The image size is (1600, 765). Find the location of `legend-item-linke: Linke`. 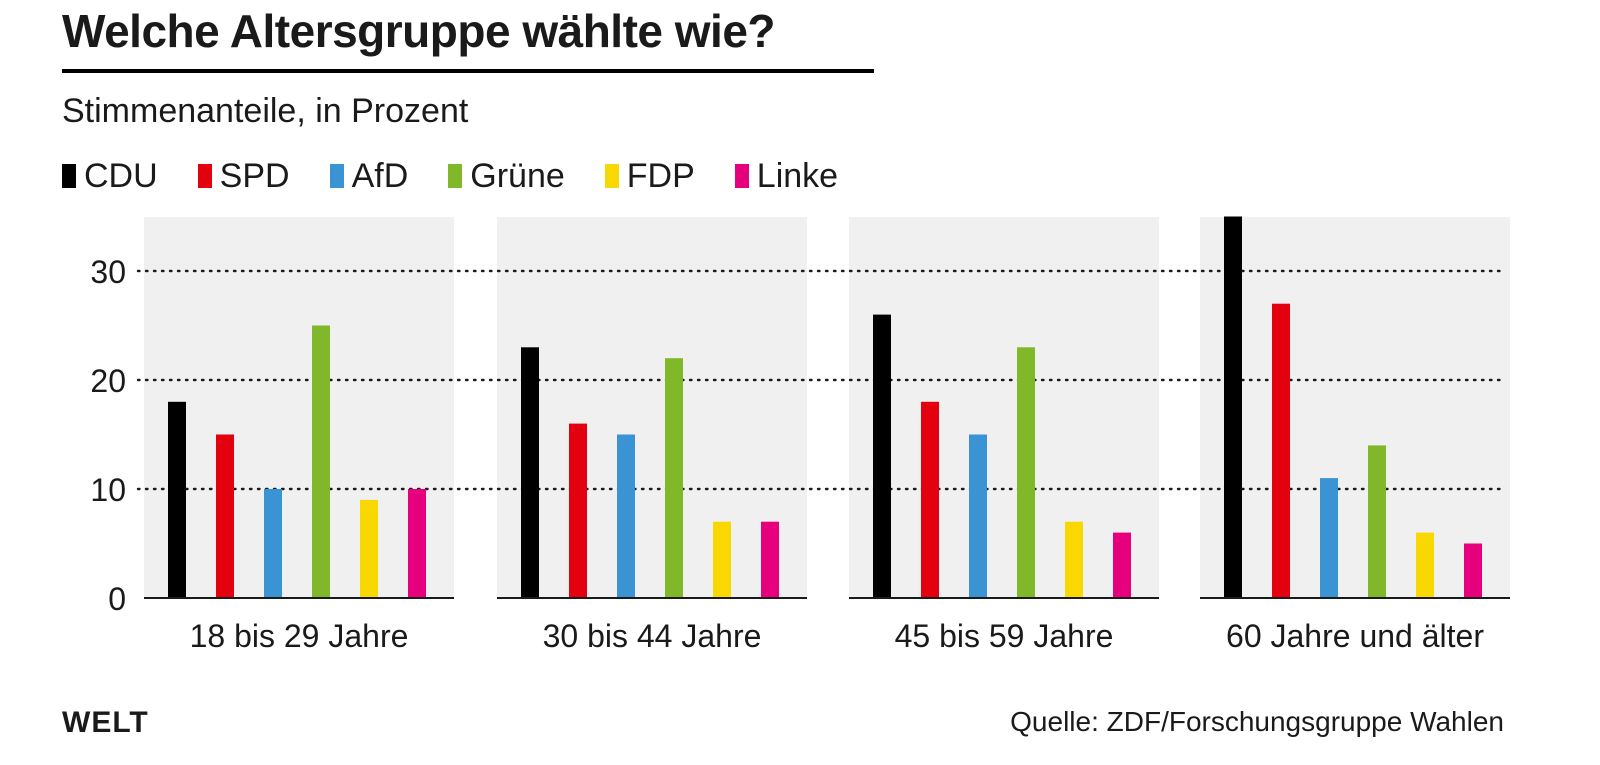

legend-item-linke: Linke is located at coordinates (786, 176).